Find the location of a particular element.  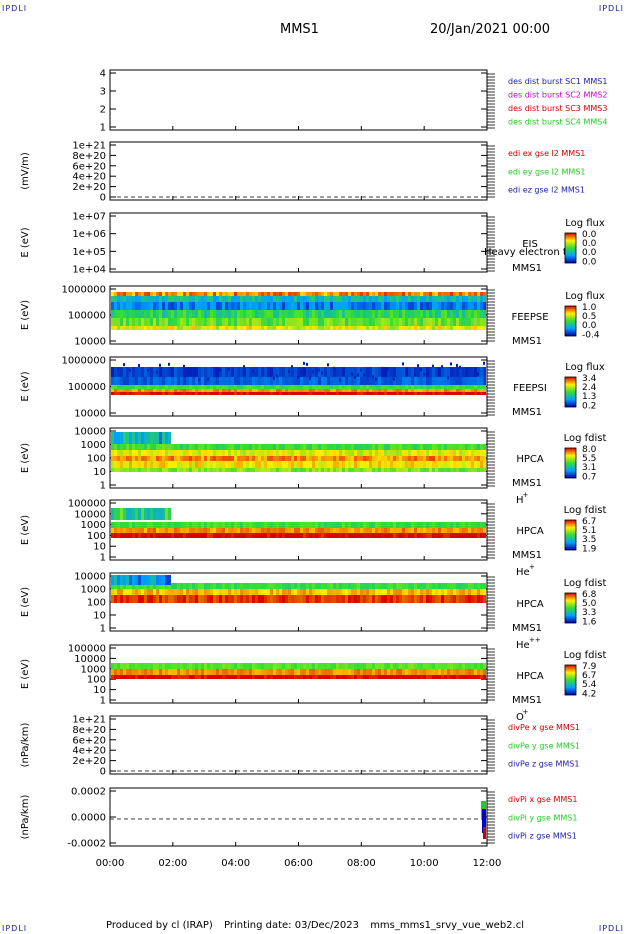

y-tick-label: 2e+20 is located at coordinates (89, 761).